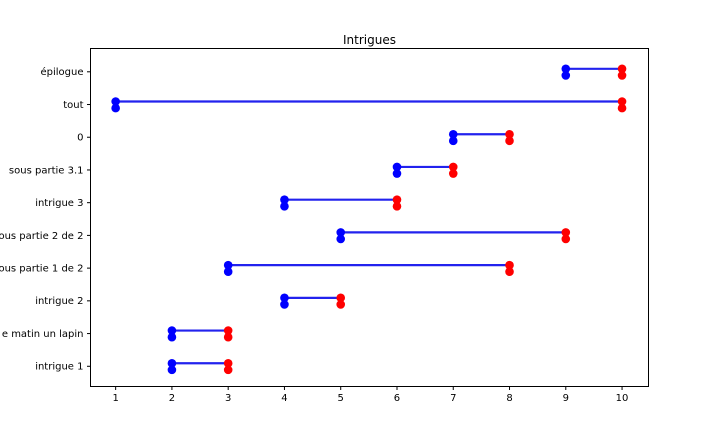 The width and height of the screenshot is (720, 432). What do you see at coordinates (333, 72) in the screenshot?
I see `segment-row: épilogue` at bounding box center [333, 72].